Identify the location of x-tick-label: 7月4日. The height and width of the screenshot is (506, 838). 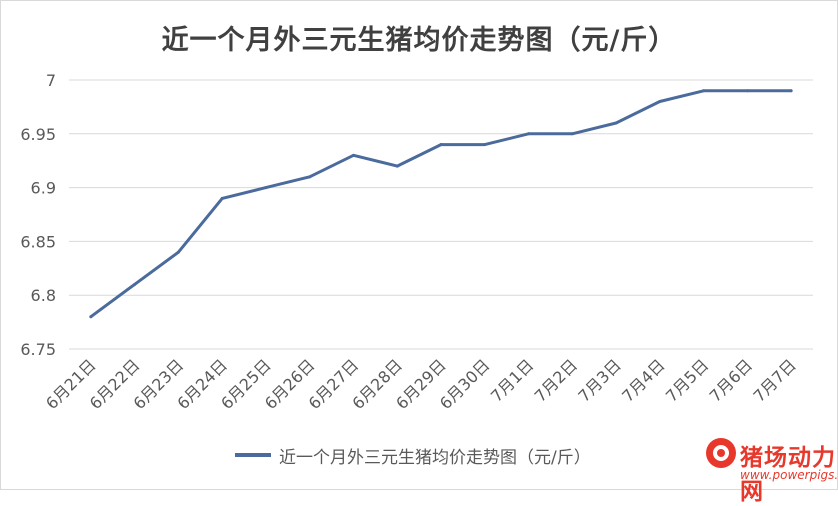
(643, 380).